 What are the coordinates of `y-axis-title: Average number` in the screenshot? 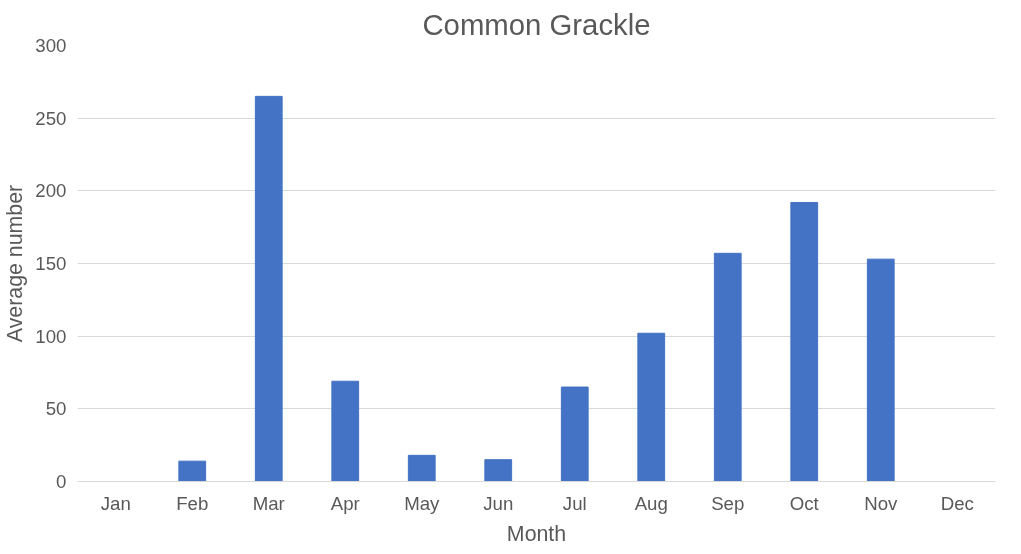 It's located at (15, 263).